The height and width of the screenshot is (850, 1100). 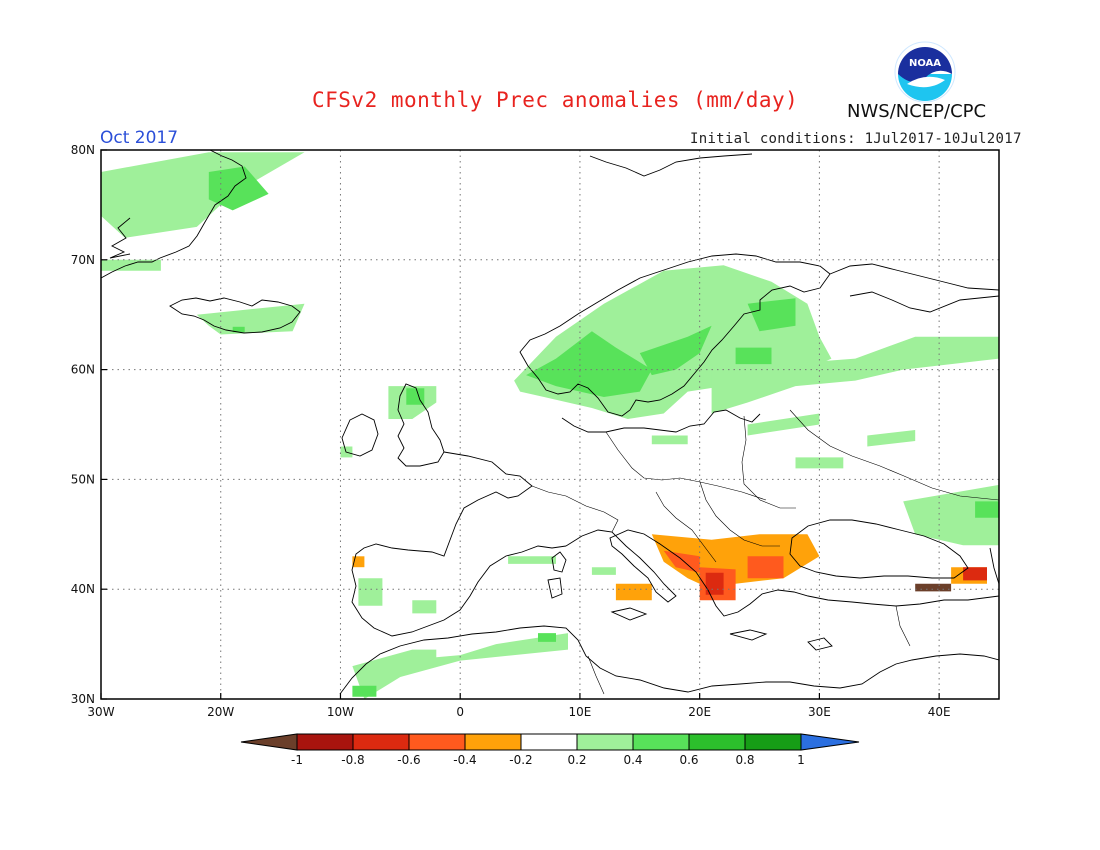 What do you see at coordinates (139, 138) in the screenshot?
I see `forecast-month: Oct 2017` at bounding box center [139, 138].